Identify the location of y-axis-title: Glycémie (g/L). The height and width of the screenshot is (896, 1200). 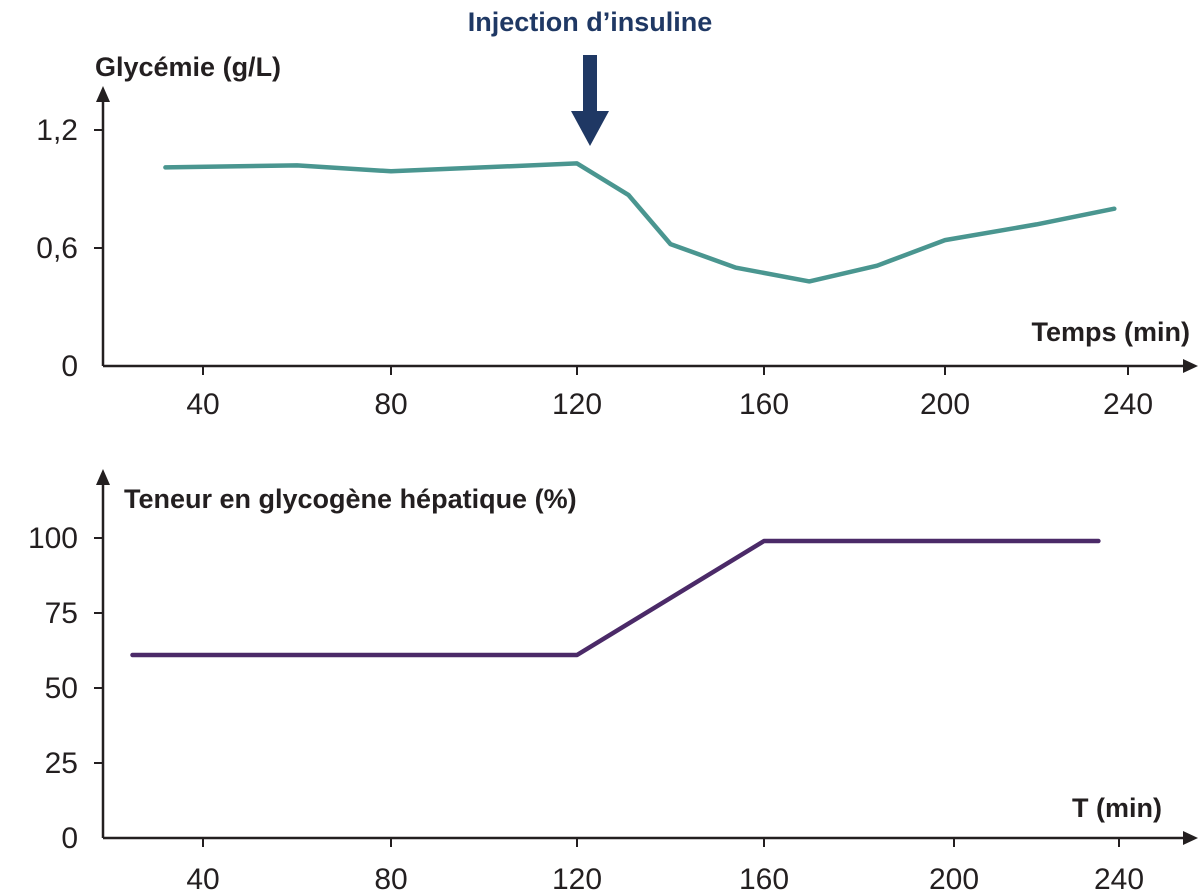
(188, 67).